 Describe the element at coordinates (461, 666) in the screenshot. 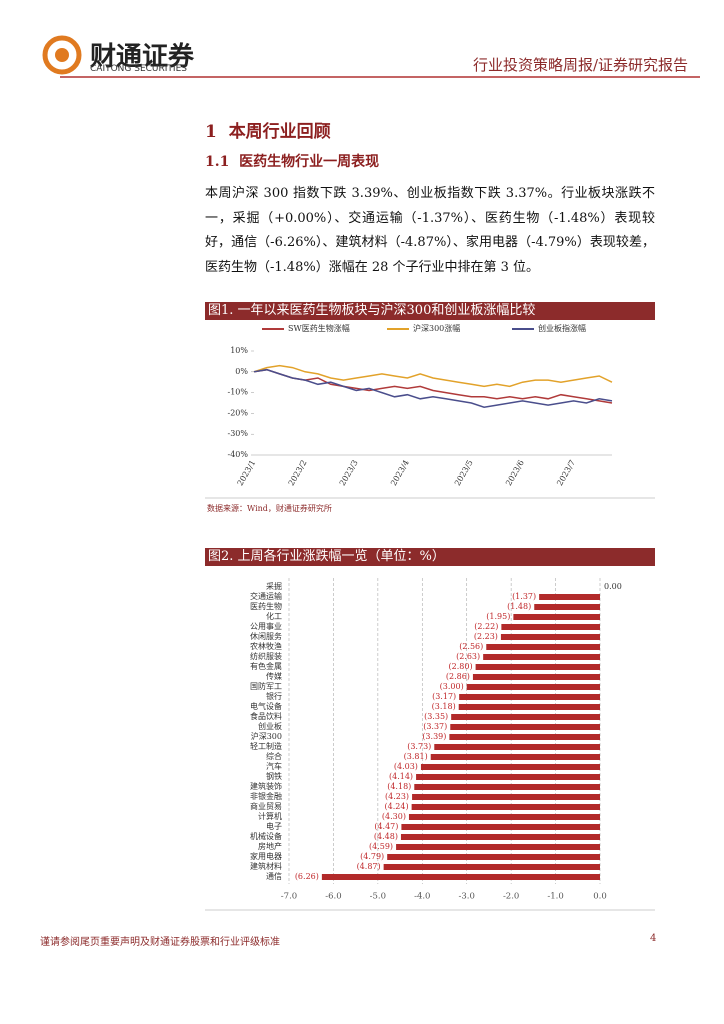

I see `value-label: (2.80)` at that location.